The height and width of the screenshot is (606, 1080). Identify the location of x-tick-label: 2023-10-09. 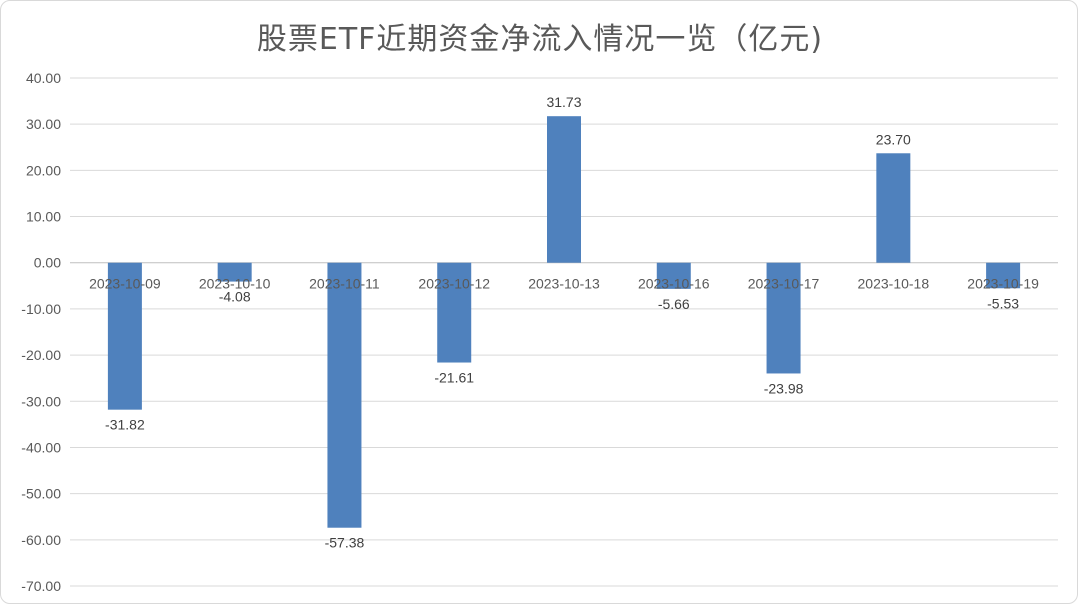
(125, 284).